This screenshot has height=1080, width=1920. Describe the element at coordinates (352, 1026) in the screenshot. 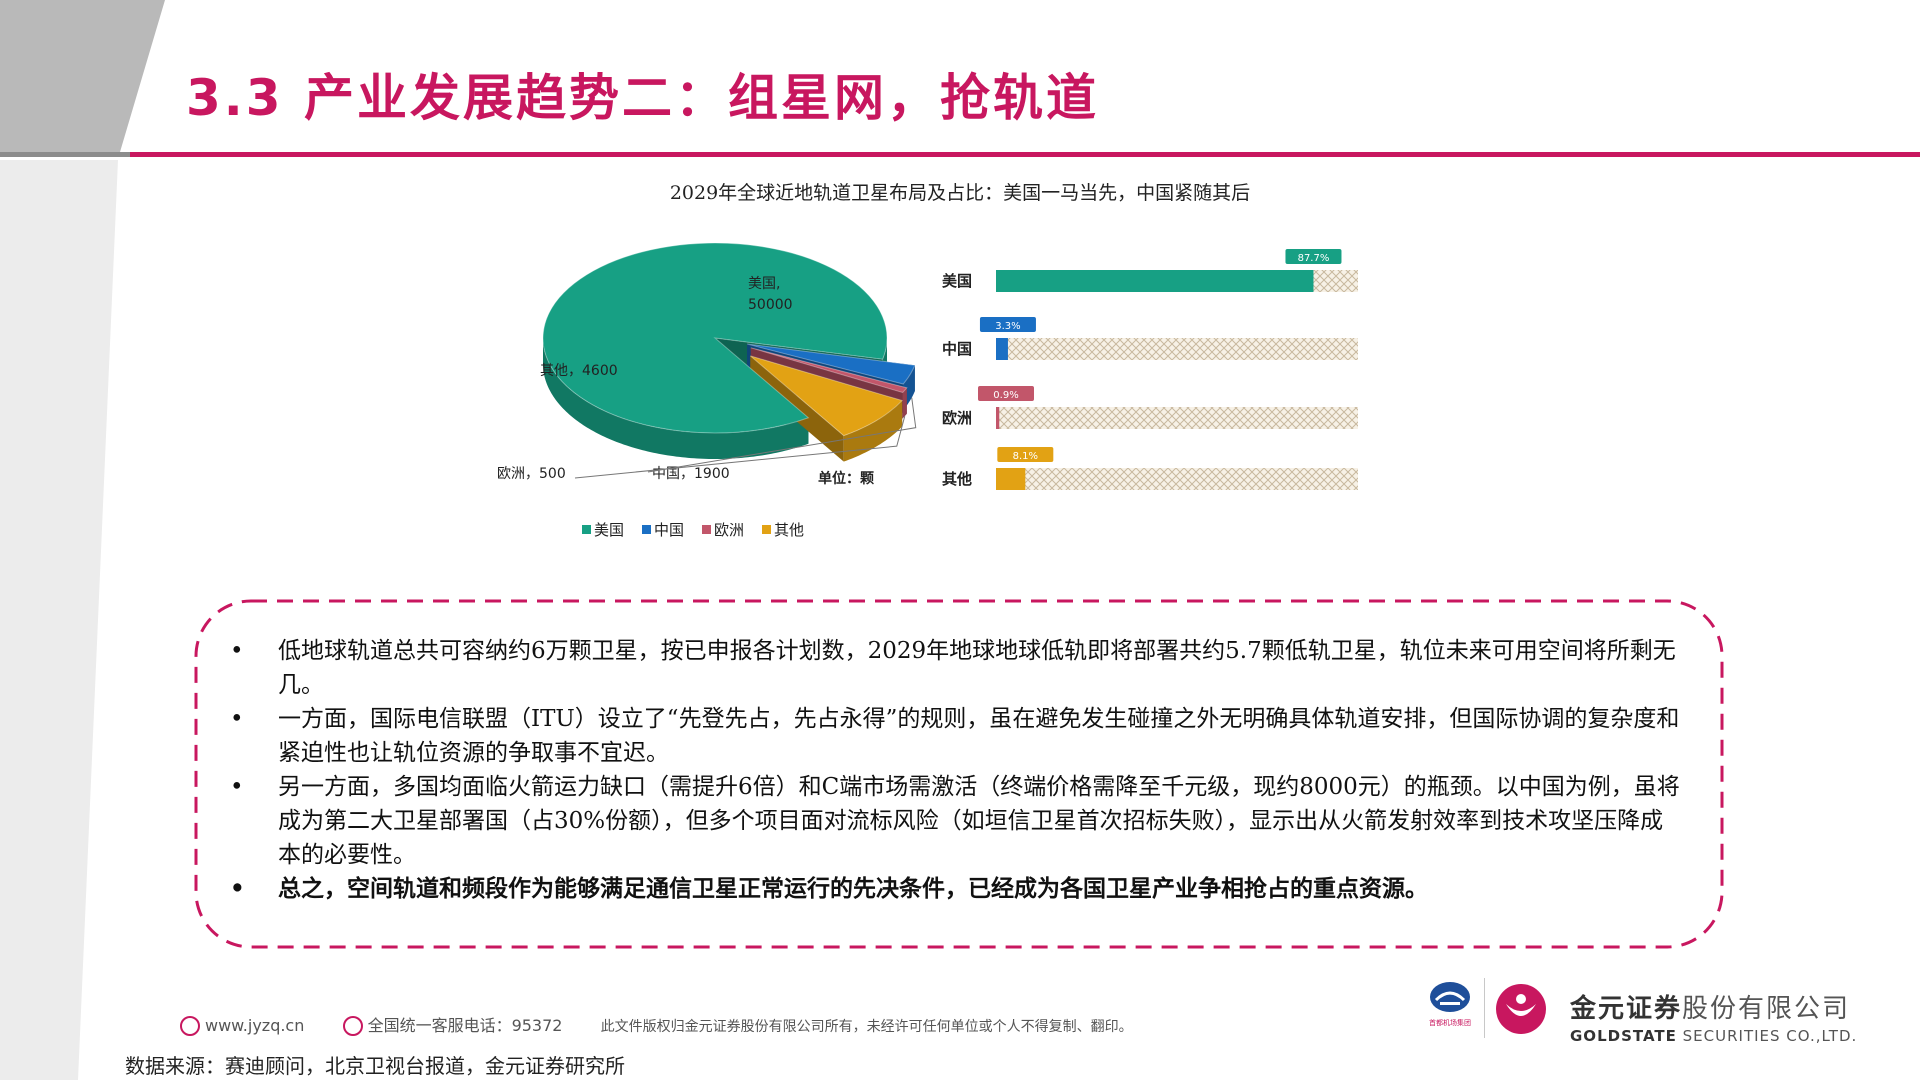

I see `phone-icon` at that location.